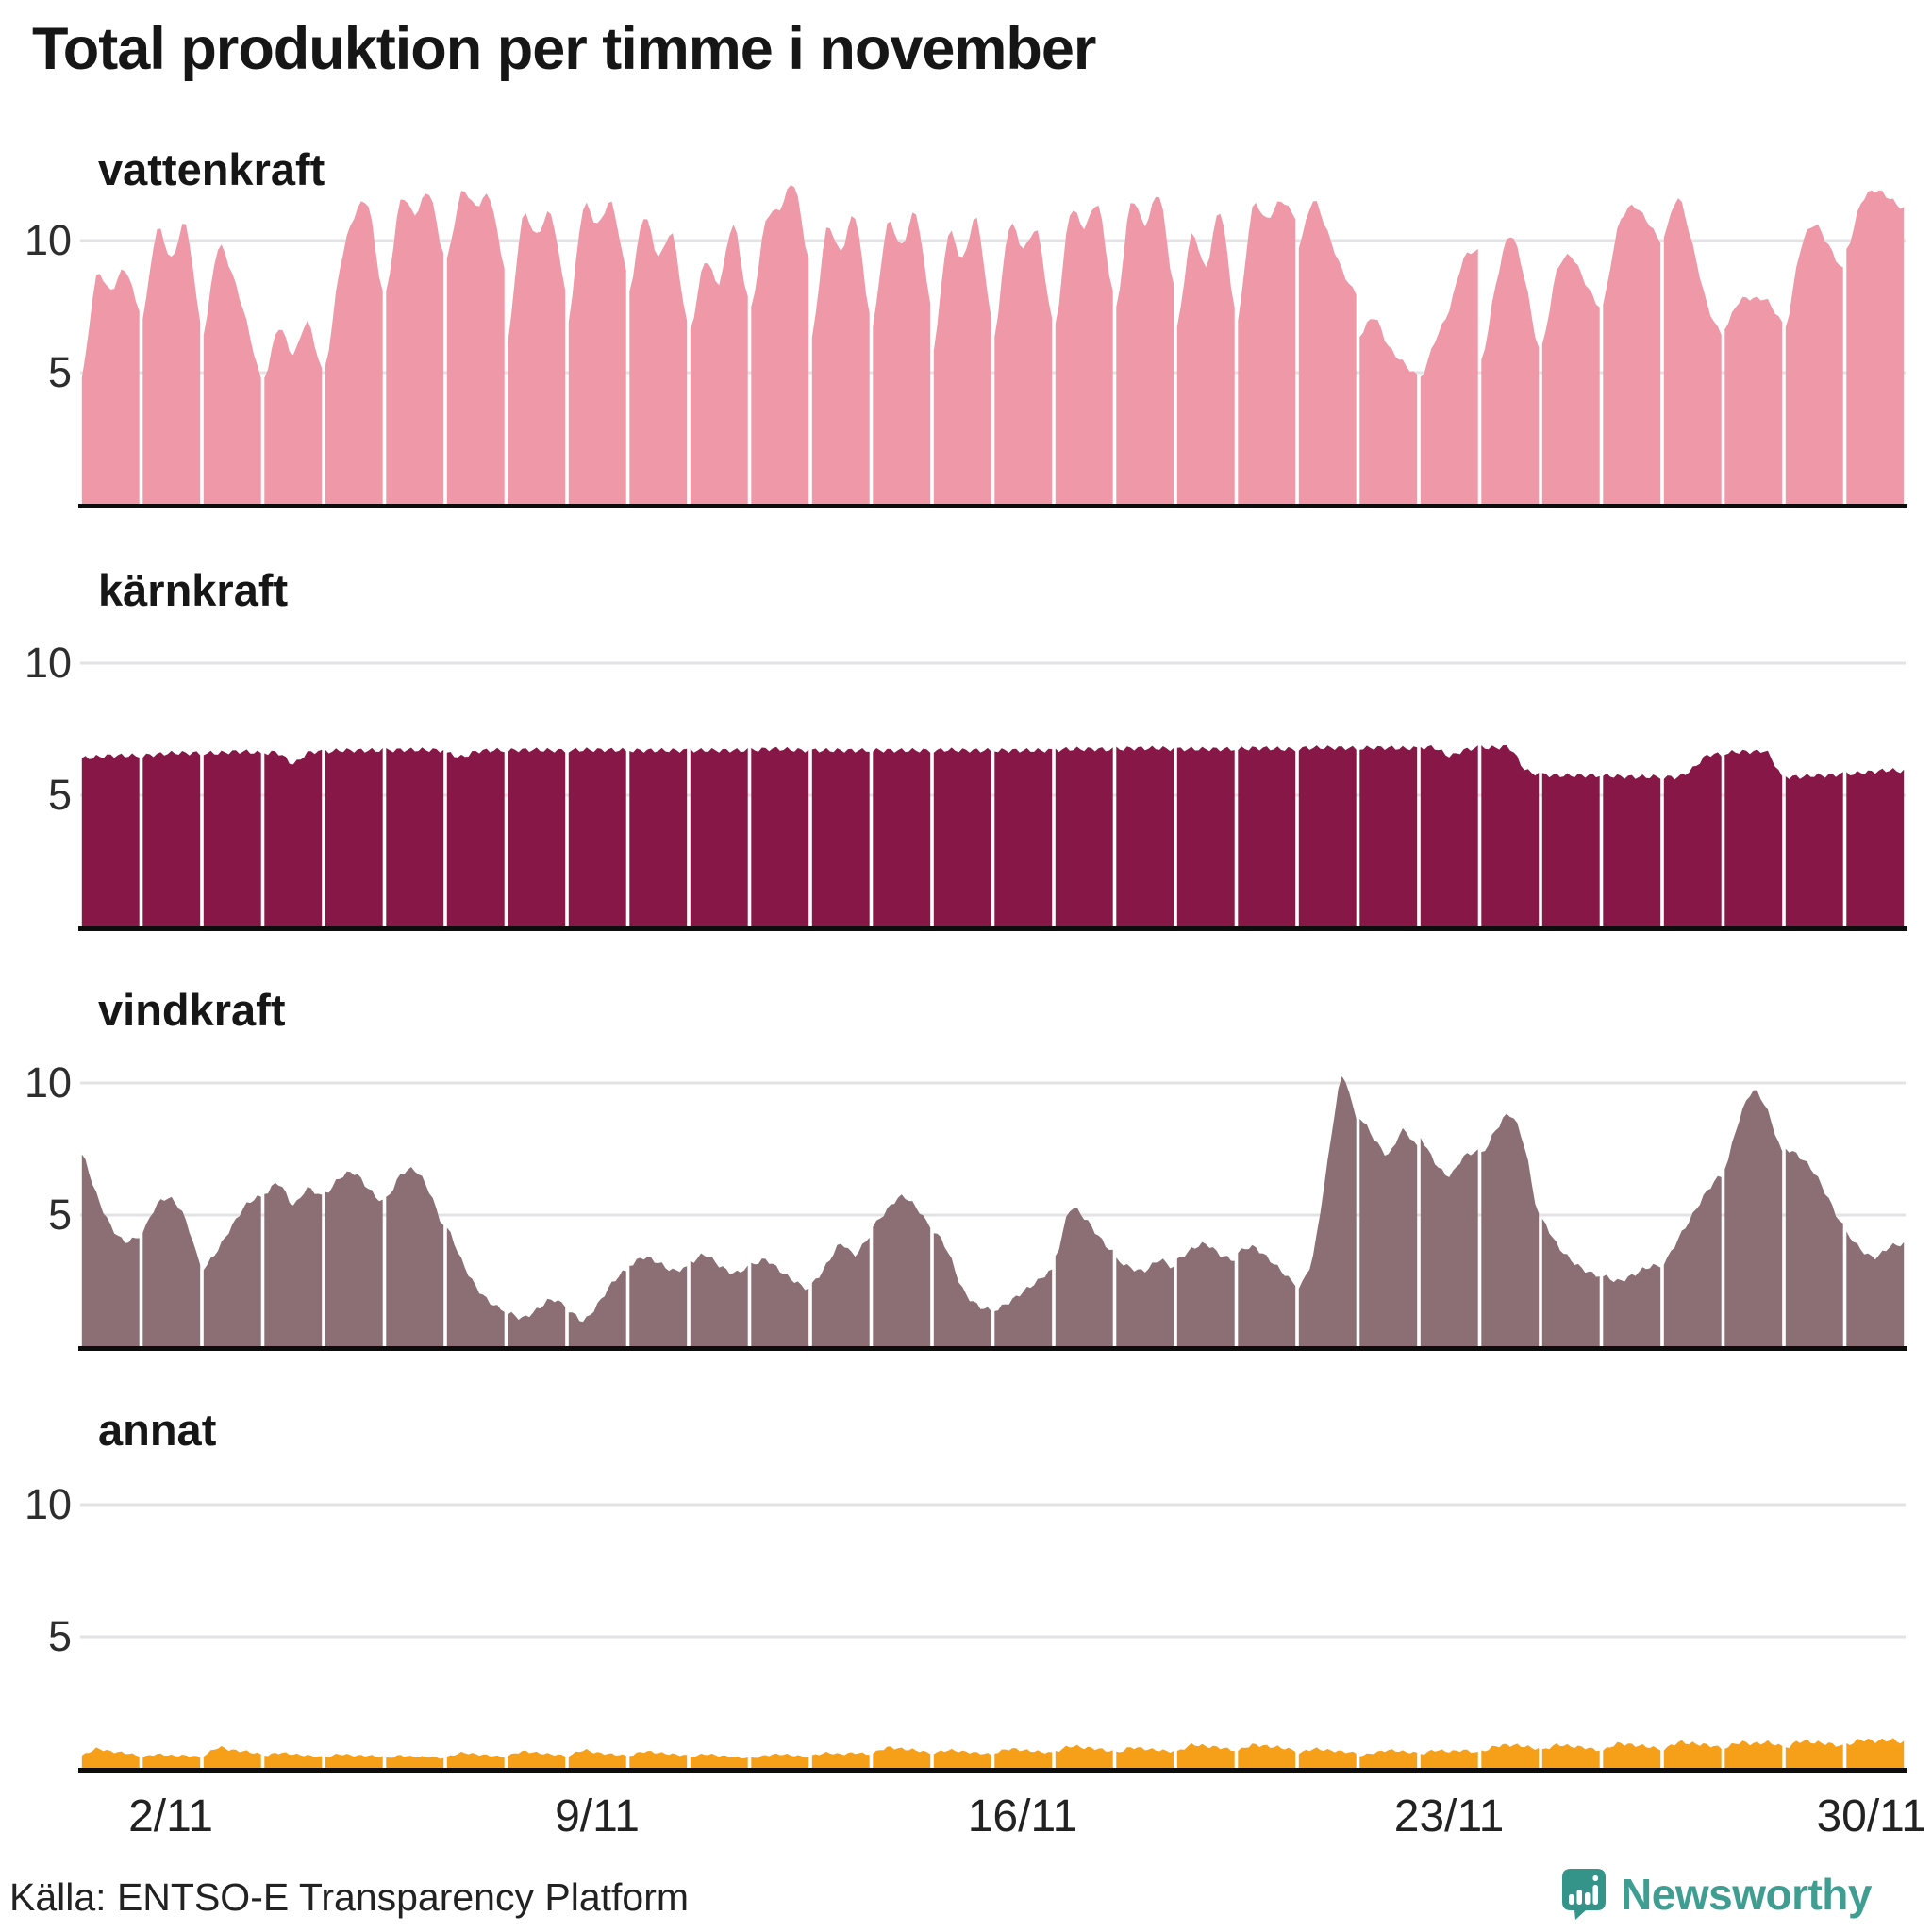 The width and height of the screenshot is (1932, 1932). What do you see at coordinates (598, 1816) in the screenshot?
I see `xtick-label: 9/11` at bounding box center [598, 1816].